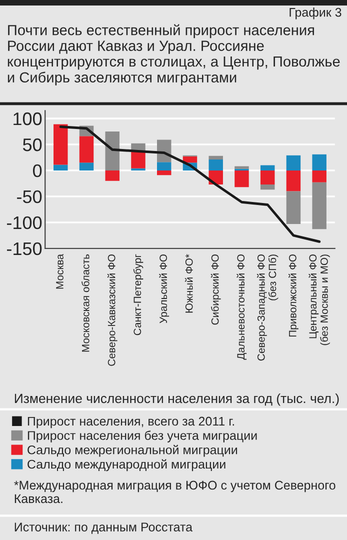 The width and height of the screenshot is (347, 540). What do you see at coordinates (60, 271) in the screenshot?
I see `x-tick-label: Москва` at bounding box center [60, 271].